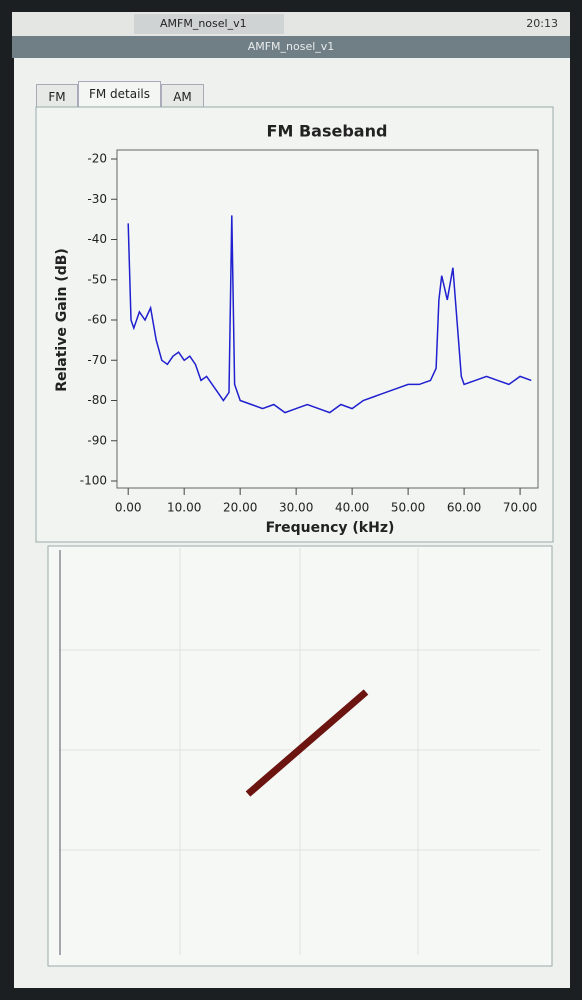 Image resolution: width=582 pixels, height=1000 pixels. I want to click on taskbar: AMFM_nosel_v1 20:13, so click(291, 24).